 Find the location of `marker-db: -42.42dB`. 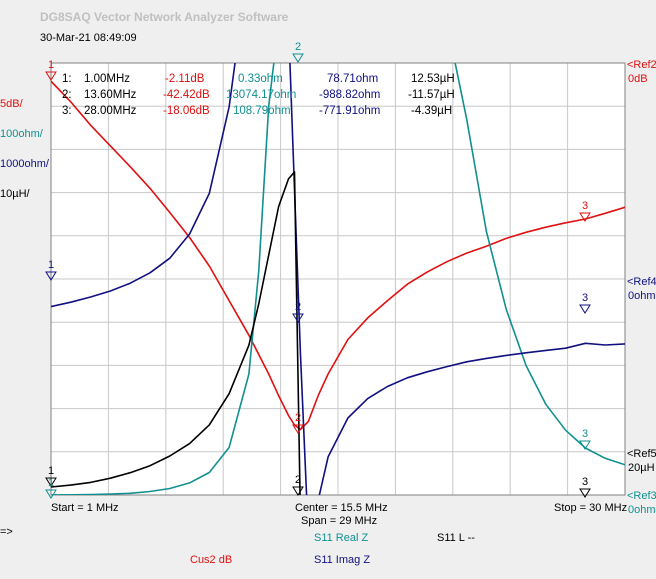

marker-db: -42.42dB is located at coordinates (186, 95).